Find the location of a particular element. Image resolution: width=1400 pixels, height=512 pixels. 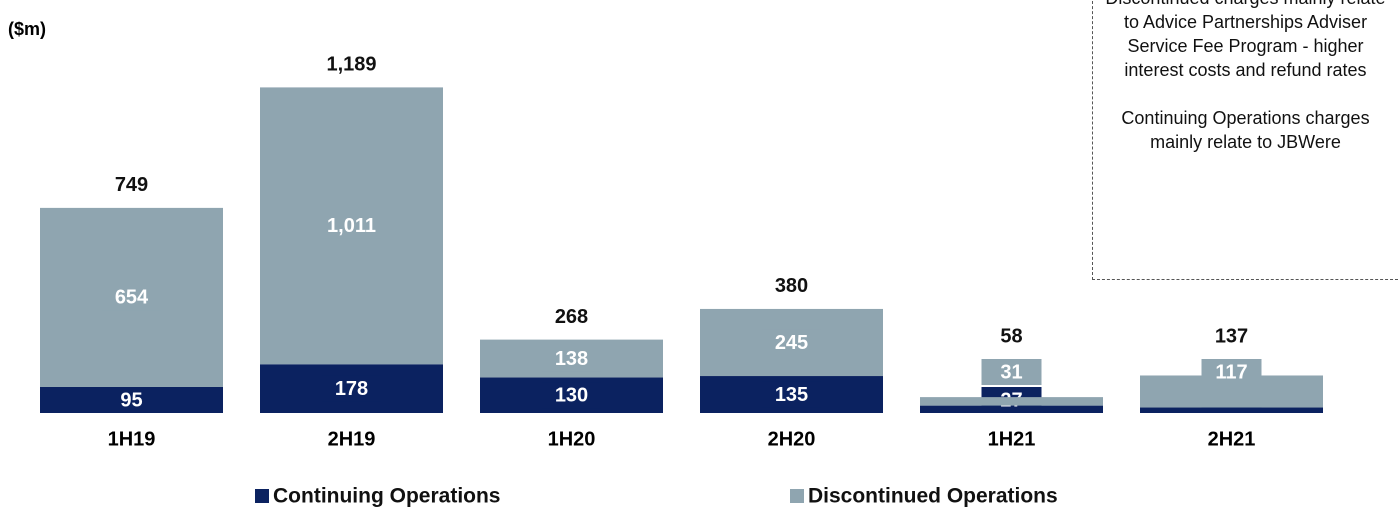

value-label: 1,011 is located at coordinates (351, 226).